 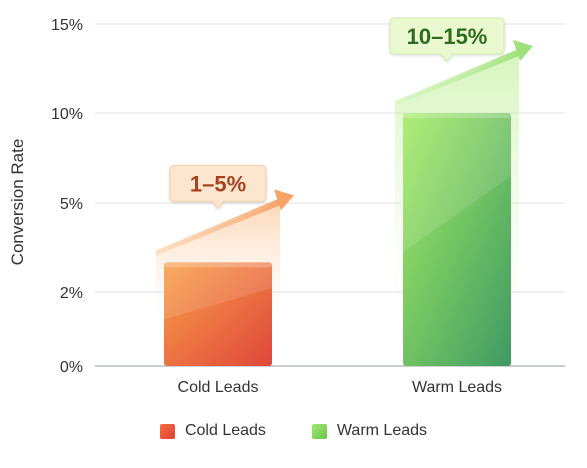 I want to click on trend-arrow-cold, so click(x=219, y=226).